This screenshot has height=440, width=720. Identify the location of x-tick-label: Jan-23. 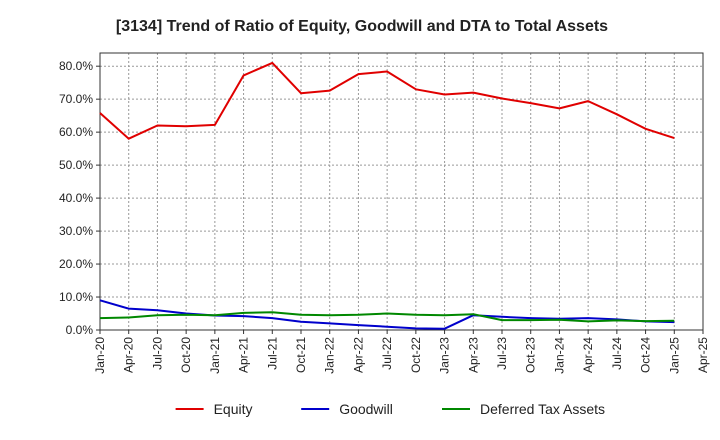
(445, 355).